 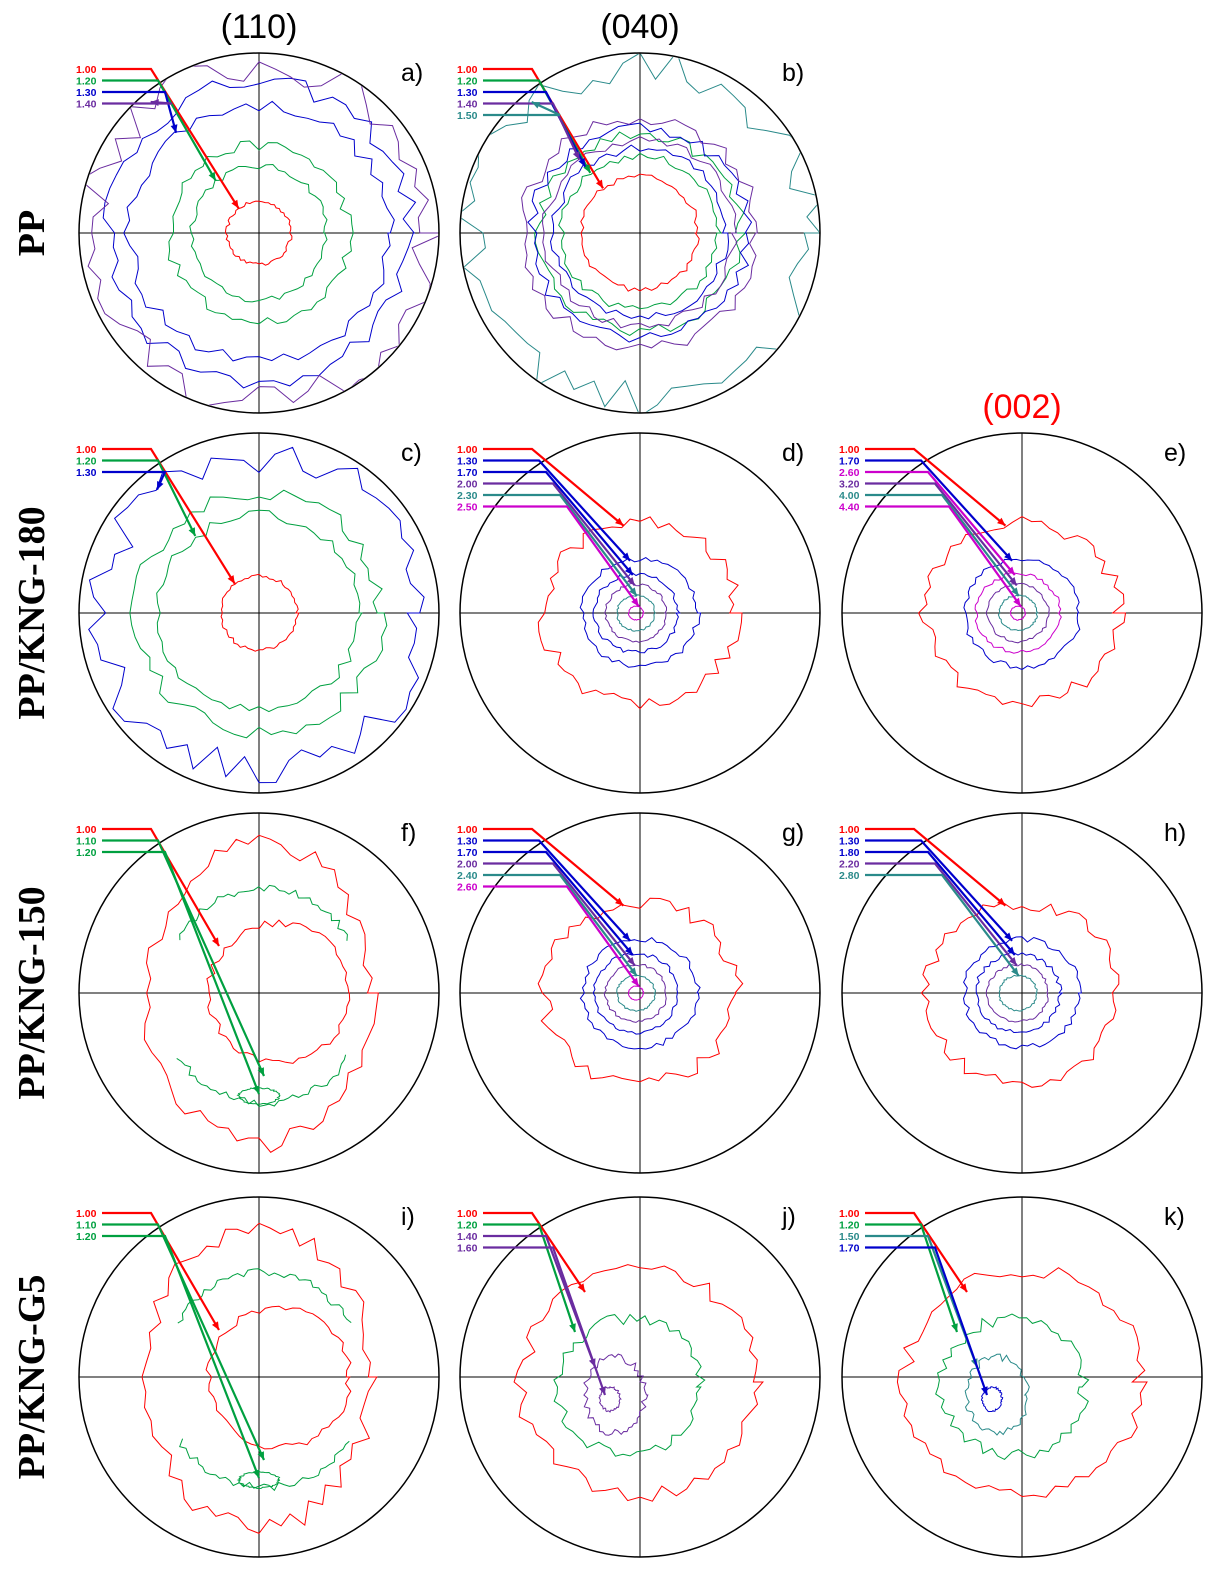 I want to click on column-header: (110), so click(x=259, y=27).